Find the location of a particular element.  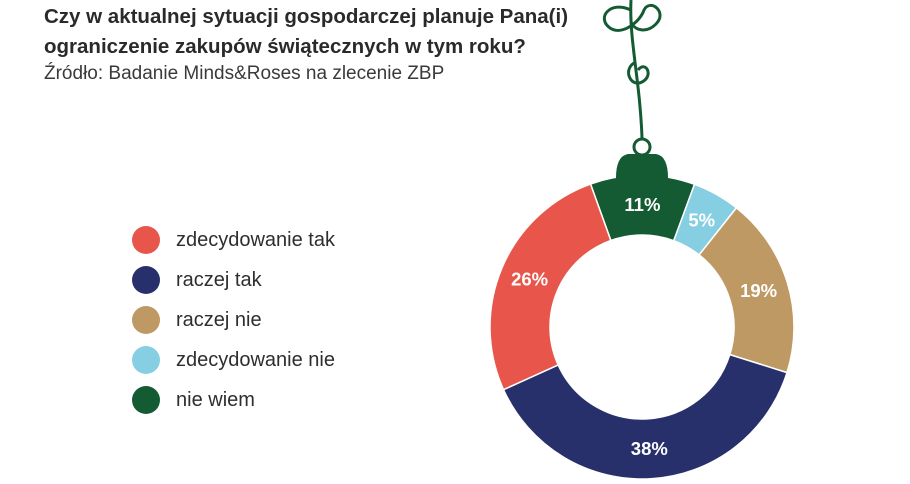

slice-value-label: 19% is located at coordinates (758, 290).